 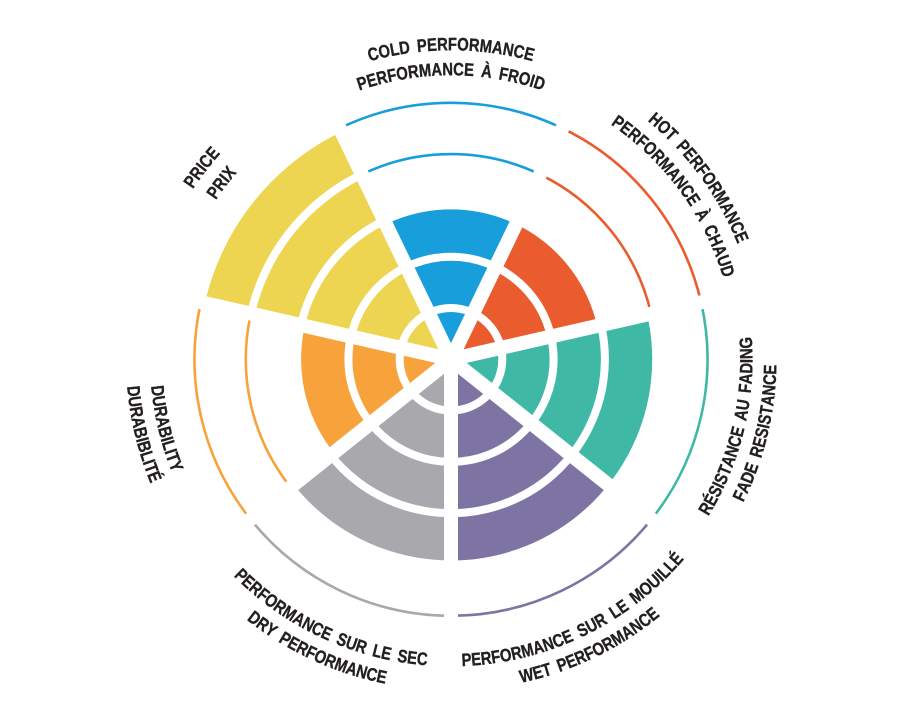 I want to click on svg-text: G, so click(x=746, y=343).